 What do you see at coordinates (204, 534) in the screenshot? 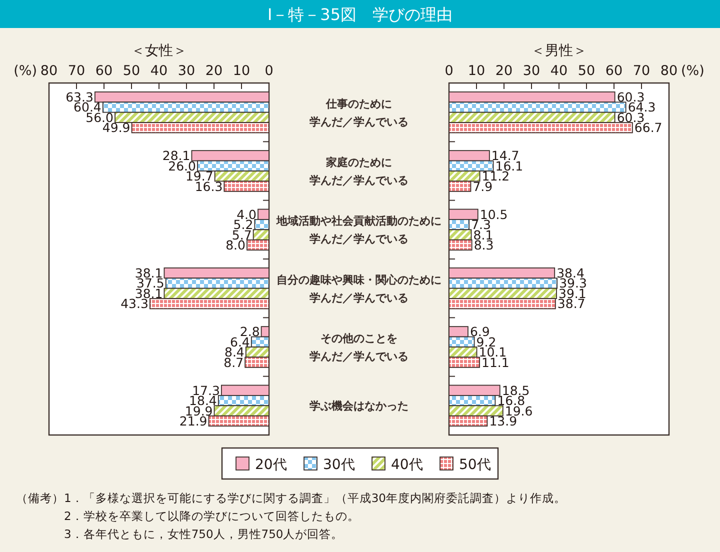
I see `note: 3．各年代ともに，女性750人，男性750人が回答。` at bounding box center [204, 534].